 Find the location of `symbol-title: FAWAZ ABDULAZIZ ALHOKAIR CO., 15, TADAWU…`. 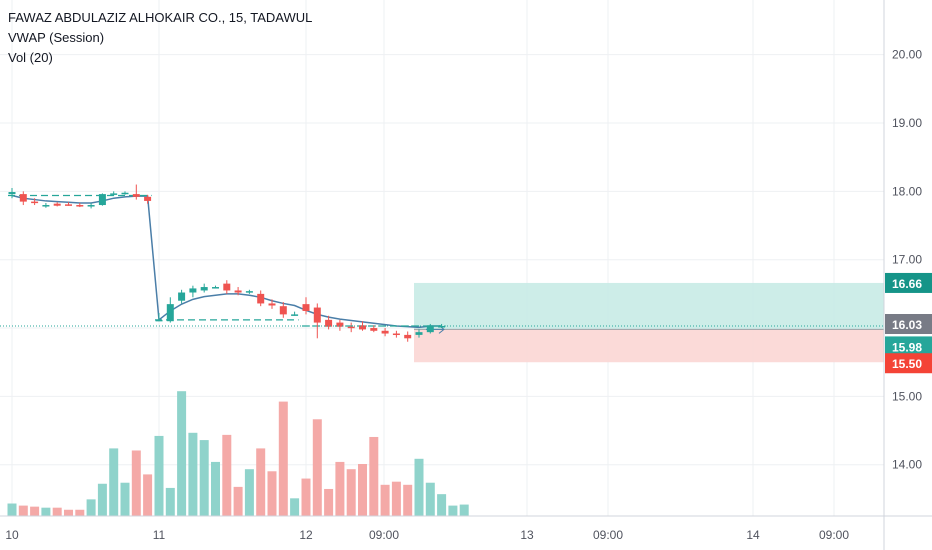

symbol-title: FAWAZ ABDULAZIZ ALHOKAIR CO., 15, TADAWU… is located at coordinates (160, 17).